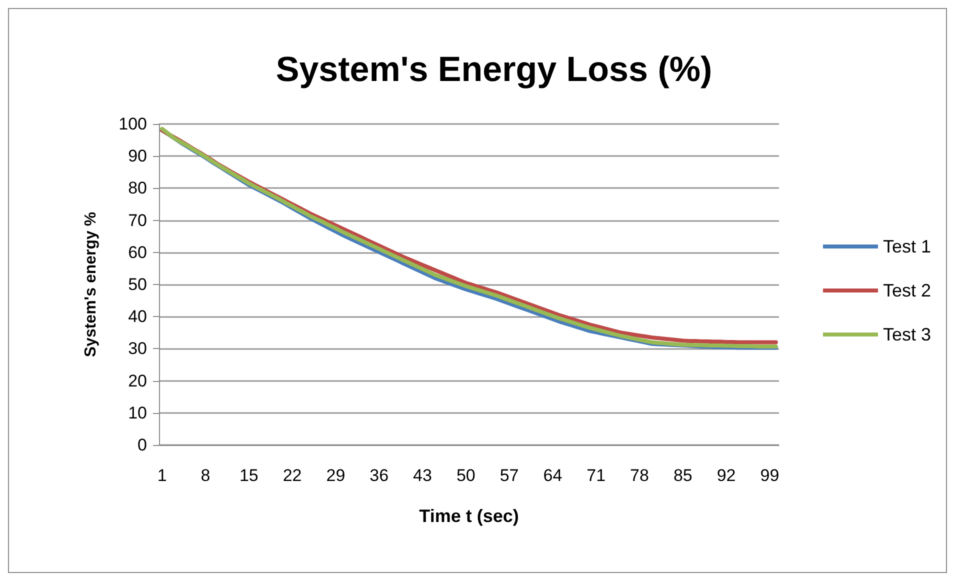  Describe the element at coordinates (422, 475) in the screenshot. I see `x-tick-label: 43` at that location.